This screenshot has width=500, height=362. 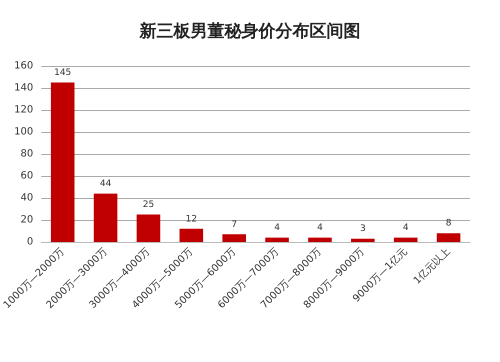 What do you see at coordinates (449, 223) in the screenshot?
I see `data-label: 8` at bounding box center [449, 223].